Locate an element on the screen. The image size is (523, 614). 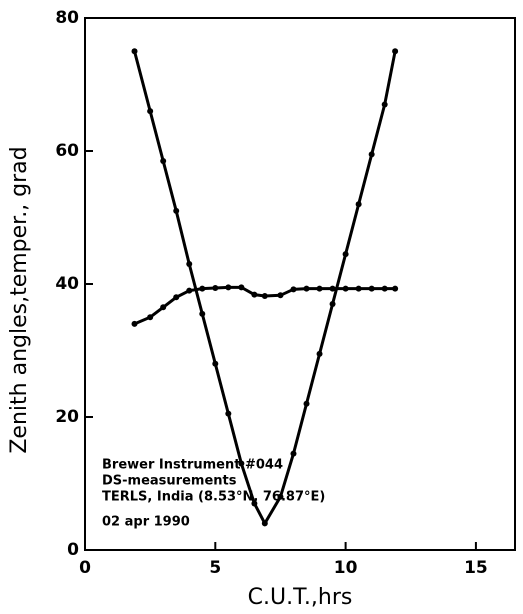
annotation: 02 apr 1990 is located at coordinates (146, 522).